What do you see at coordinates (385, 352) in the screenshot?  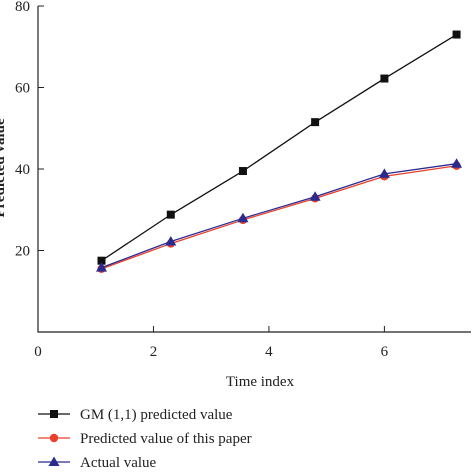 I see `x-tick-label: 6` at bounding box center [385, 352].